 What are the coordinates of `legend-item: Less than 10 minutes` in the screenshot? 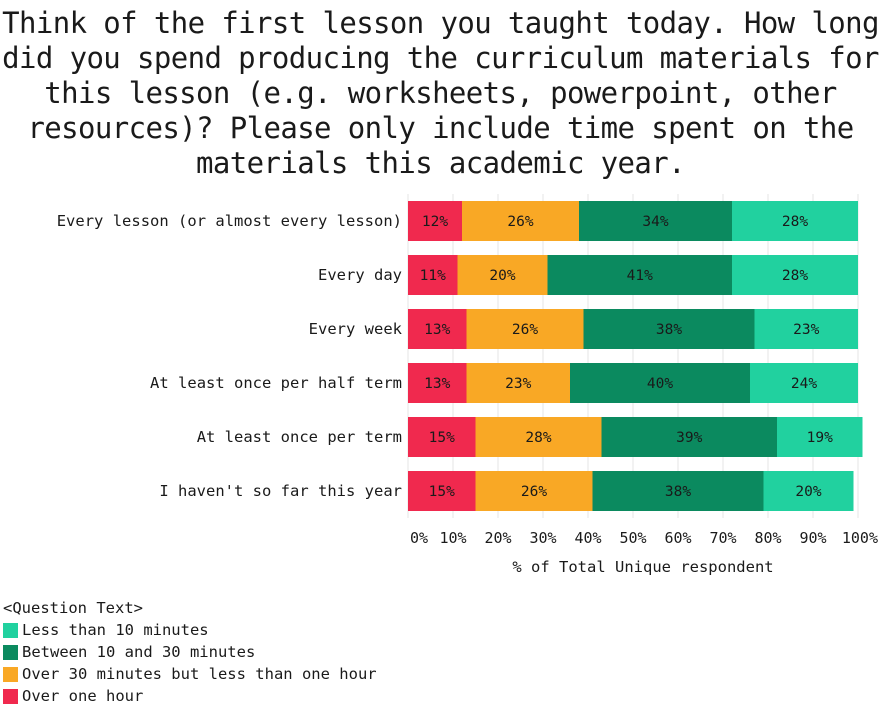 It's located at (190, 630).